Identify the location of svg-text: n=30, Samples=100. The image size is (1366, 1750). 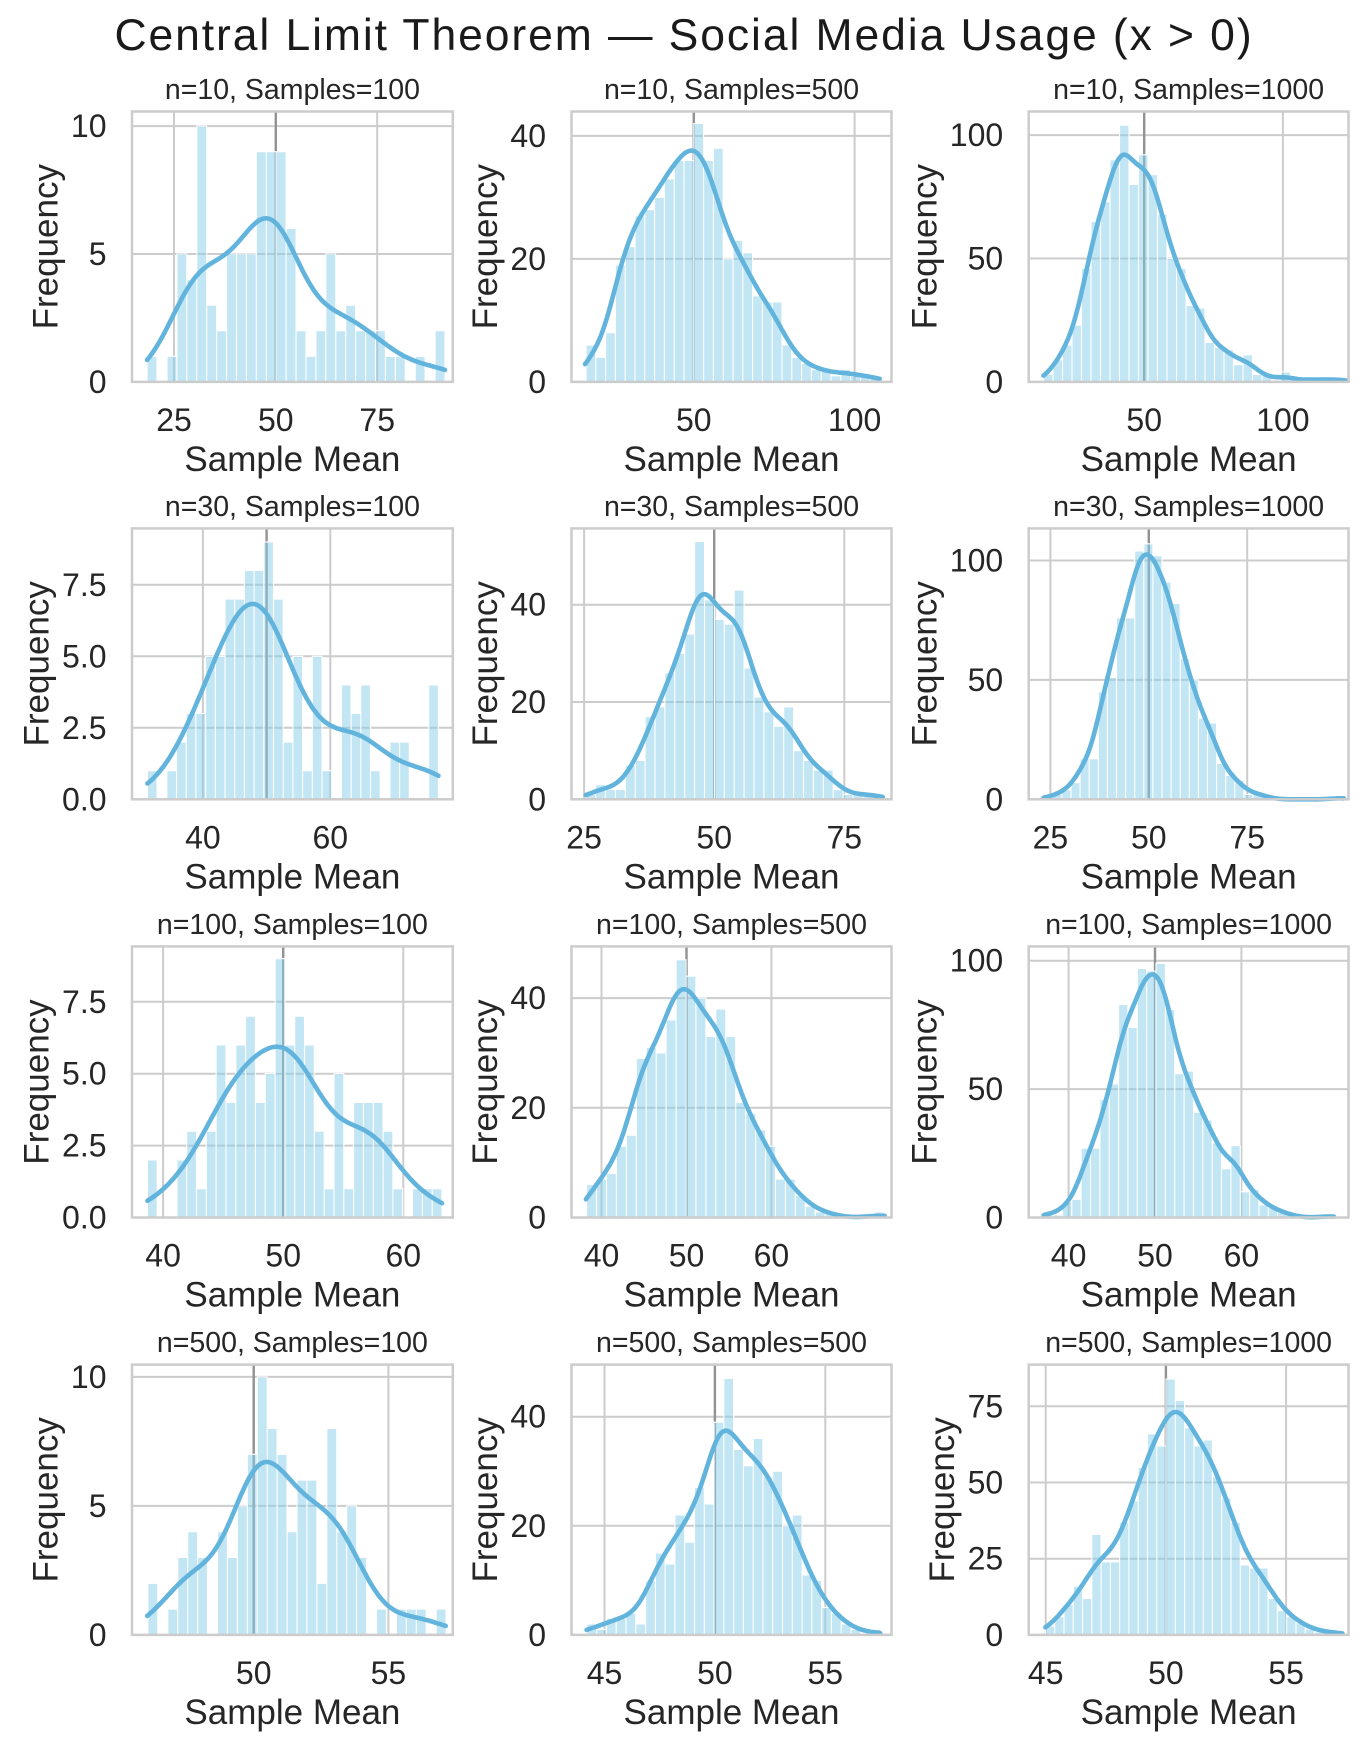
(292, 507).